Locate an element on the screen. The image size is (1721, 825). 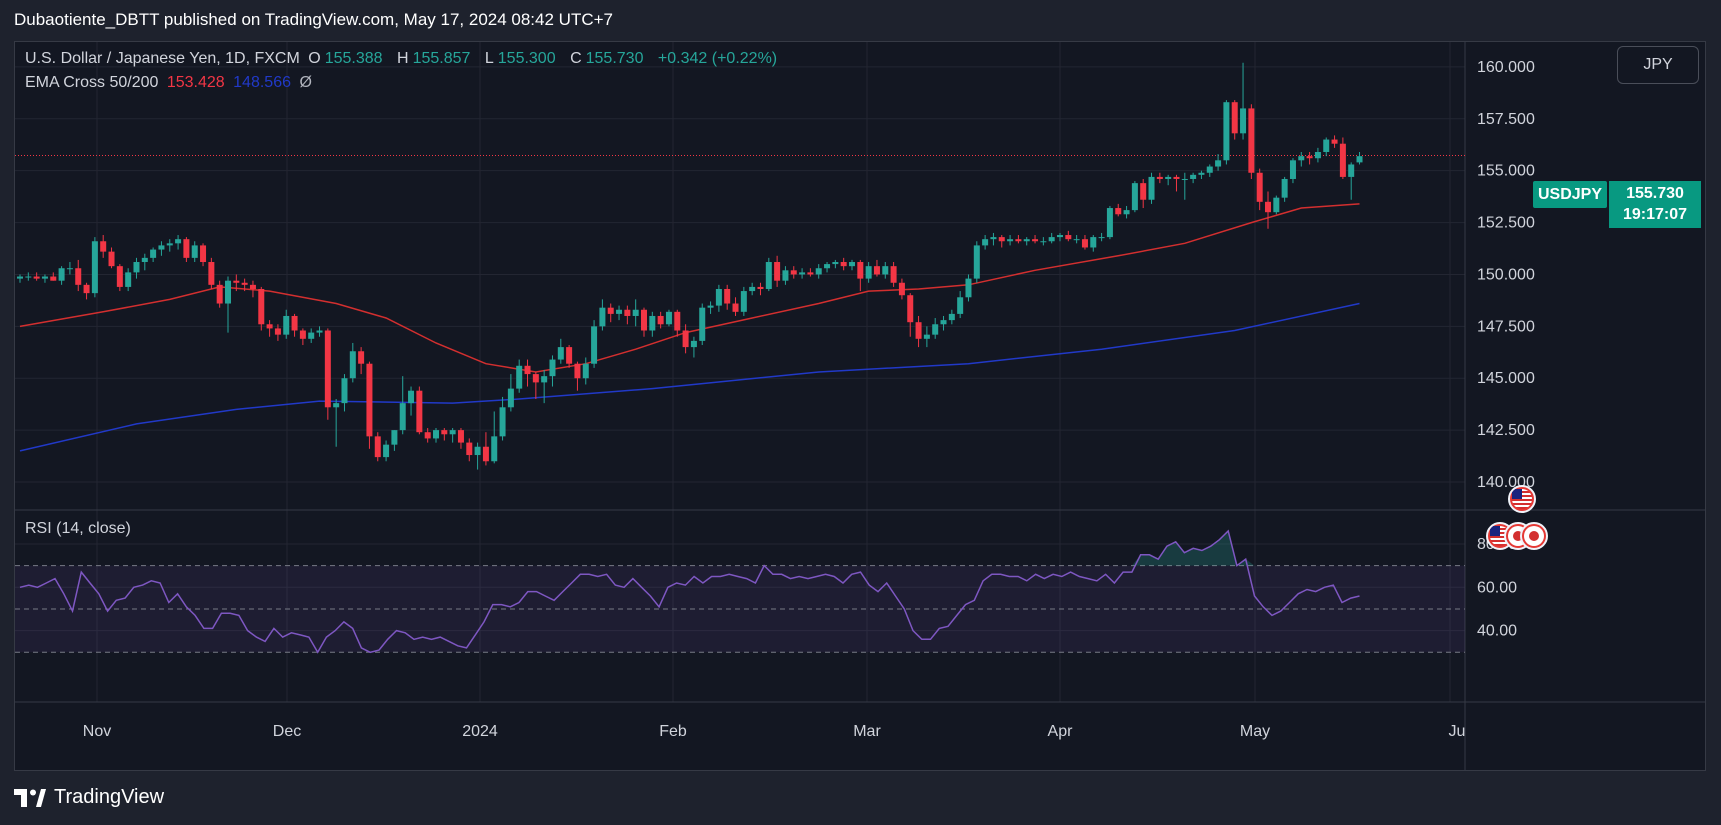
symbol-description: U.S. Dollar / Japanese Yen, 1D, FXCM is located at coordinates (162, 58).